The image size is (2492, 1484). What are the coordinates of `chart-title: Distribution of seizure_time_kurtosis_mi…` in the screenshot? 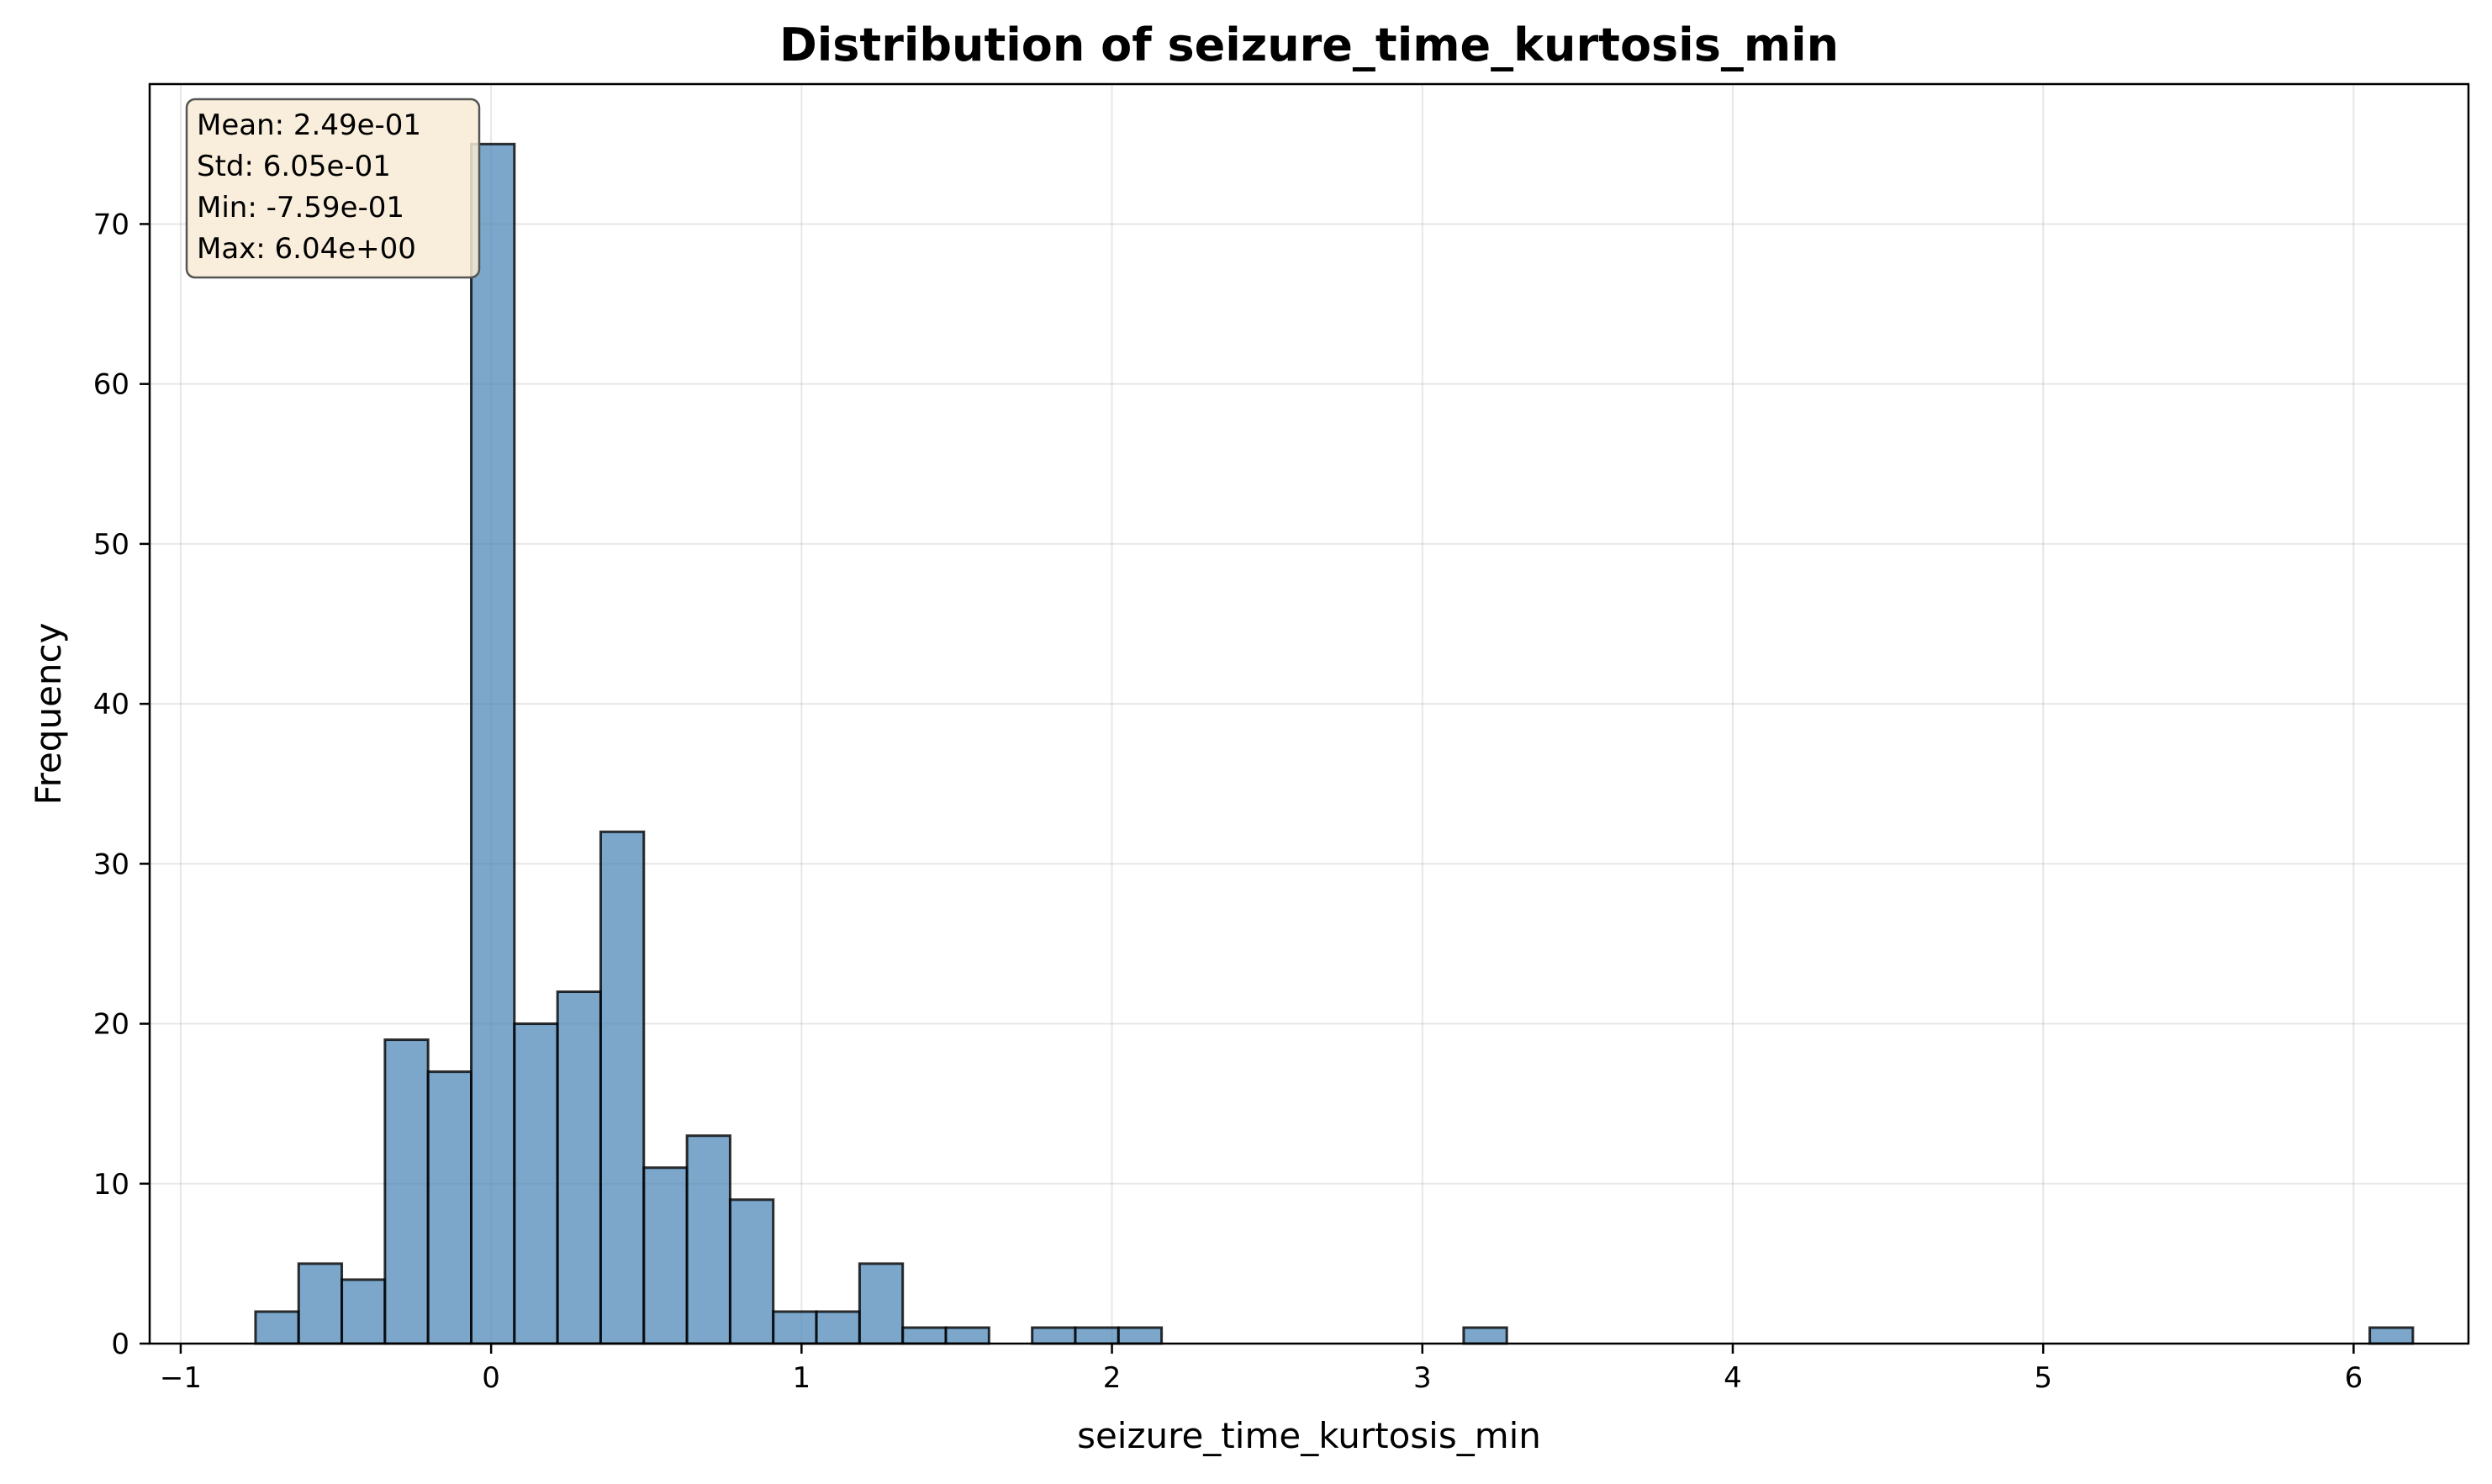 It's located at (1309, 44).